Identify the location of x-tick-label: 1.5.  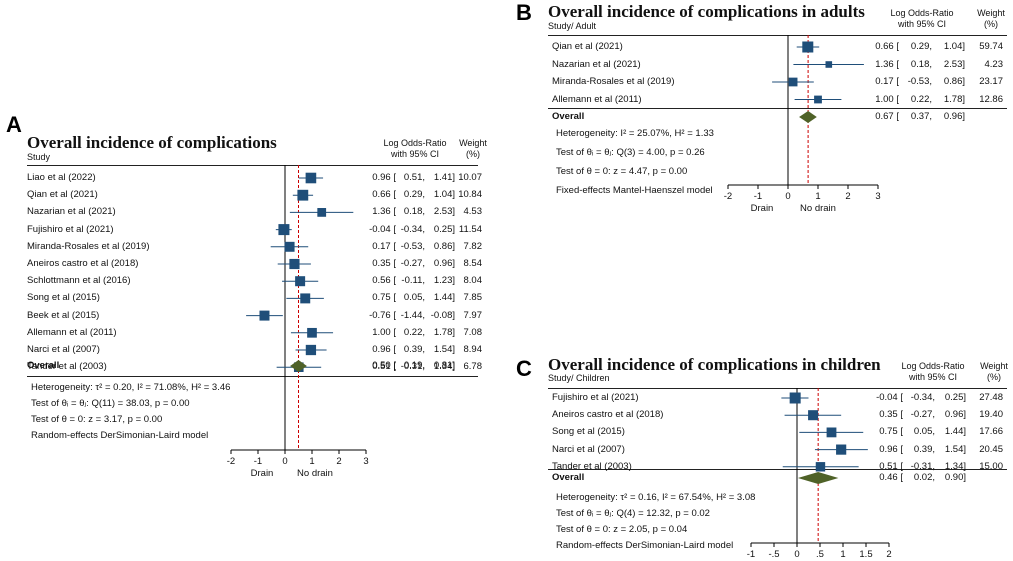
(865, 554).